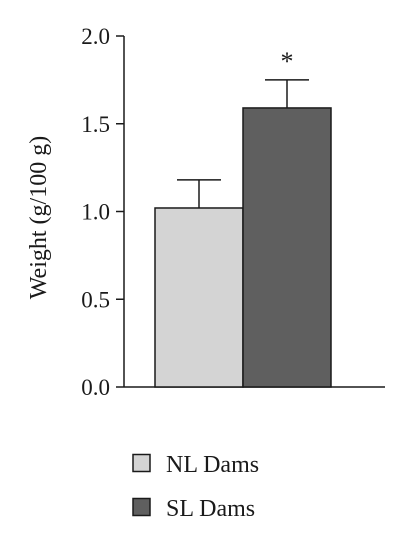 Image resolution: width=420 pixels, height=549 pixels. Describe the element at coordinates (39, 217) in the screenshot. I see `y-axis-label: Weight (g/100 g)` at that location.